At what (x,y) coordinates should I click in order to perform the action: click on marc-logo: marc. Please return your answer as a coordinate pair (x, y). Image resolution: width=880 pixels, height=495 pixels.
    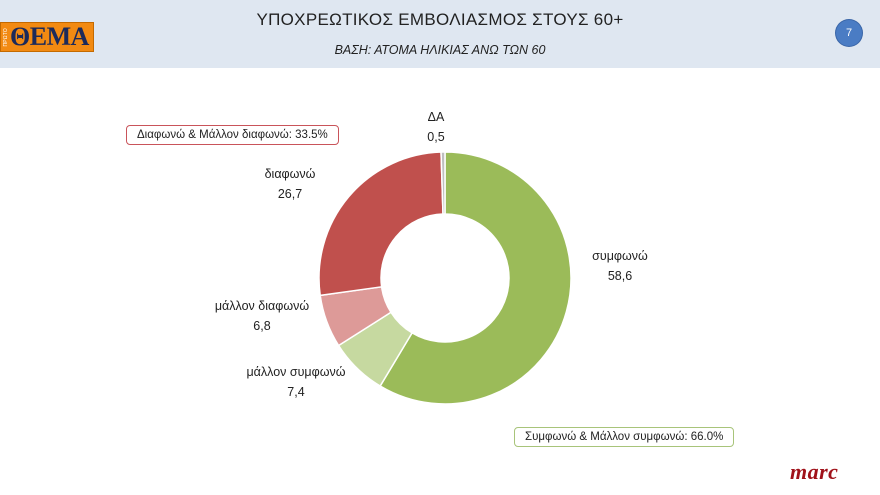
    Looking at the image, I should click on (814, 471).